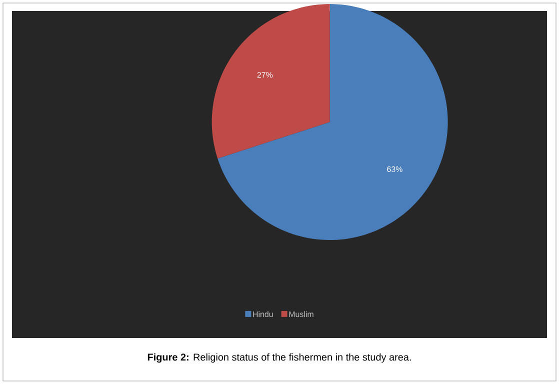 The height and width of the screenshot is (384, 559). Describe the element at coordinates (279, 358) in the screenshot. I see `text: Figure 2: Religion status of the fishermen in the study area.` at that location.